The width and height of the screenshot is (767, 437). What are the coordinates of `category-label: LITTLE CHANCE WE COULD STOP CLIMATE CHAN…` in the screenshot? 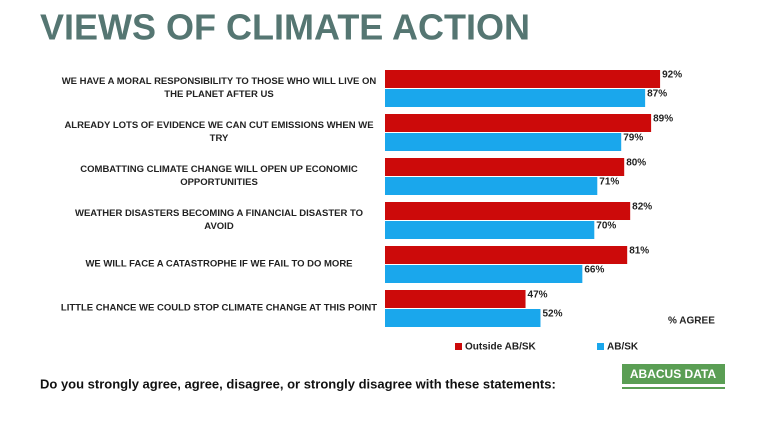 It's located at (219, 308).